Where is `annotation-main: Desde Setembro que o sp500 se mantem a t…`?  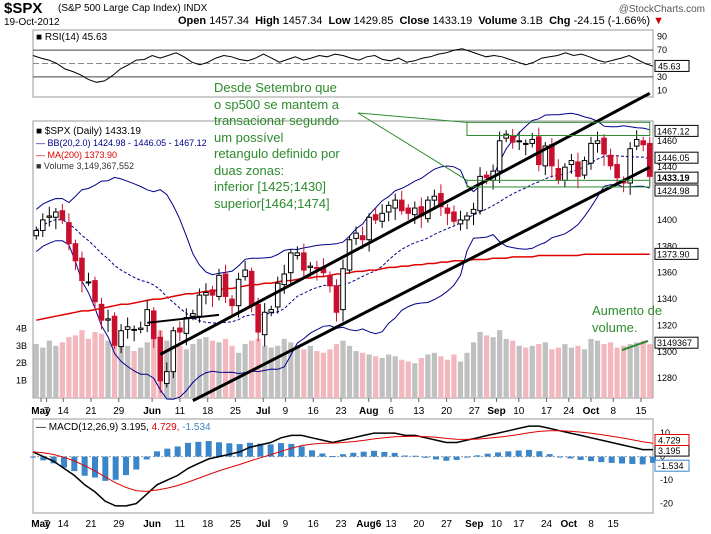
annotation-main: Desde Setembro que o sp500 se mantem a t… is located at coordinates (277, 146).